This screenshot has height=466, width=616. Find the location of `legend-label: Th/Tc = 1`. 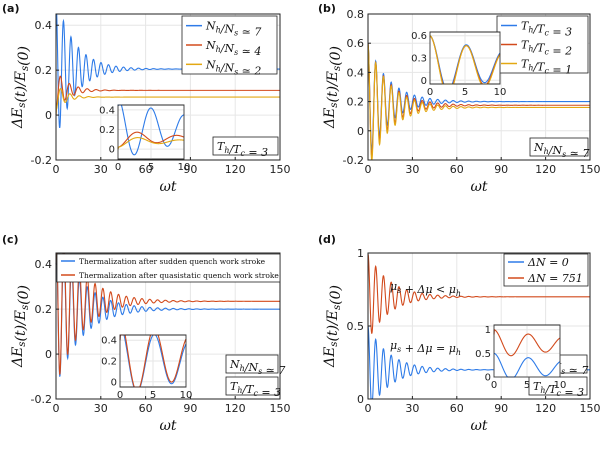

legend-label: Th/Tc = 1 is located at coordinates (546, 67).